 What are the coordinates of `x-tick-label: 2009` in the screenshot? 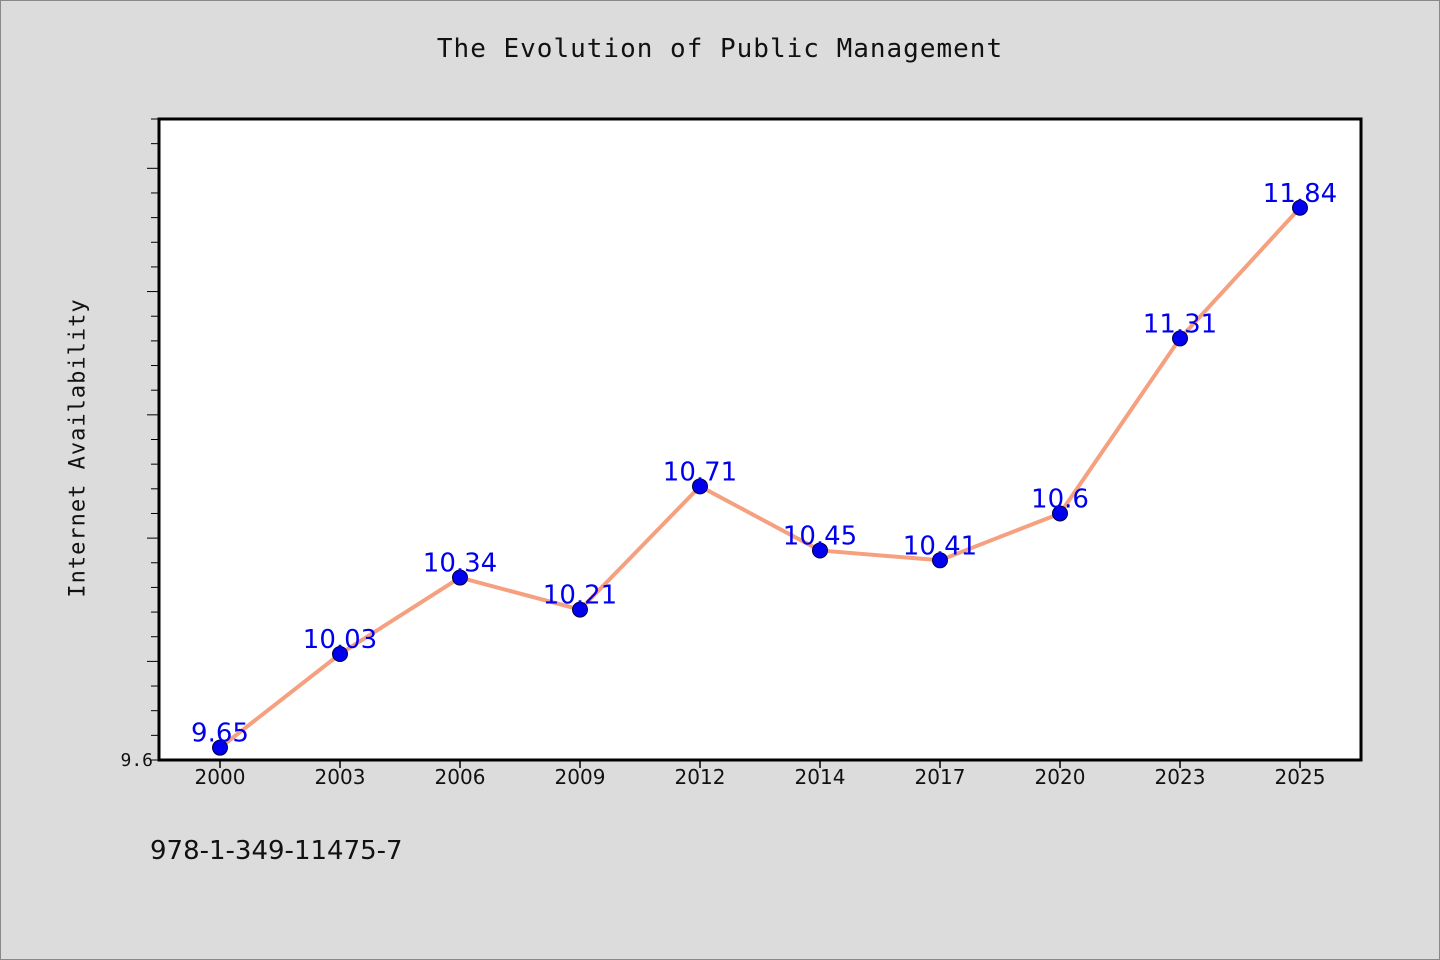 It's located at (580, 777).